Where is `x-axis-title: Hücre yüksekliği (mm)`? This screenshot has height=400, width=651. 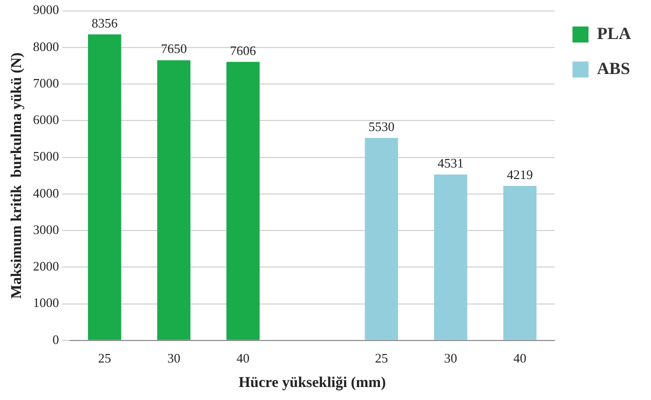 x-axis-title: Hücre yüksekliği (mm) is located at coordinates (312, 382).